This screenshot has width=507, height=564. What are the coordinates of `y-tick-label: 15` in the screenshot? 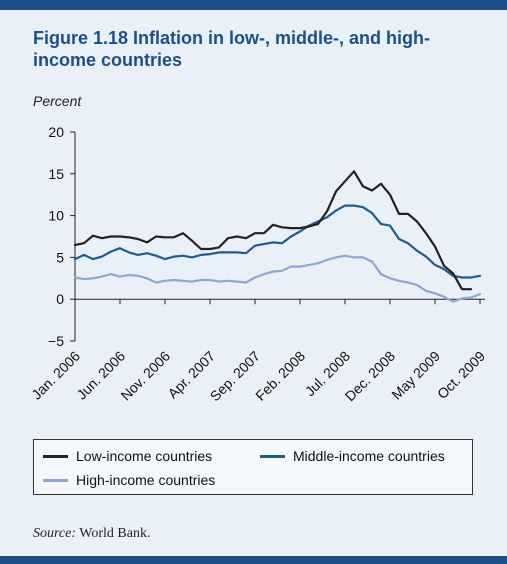 It's located at (56, 174).